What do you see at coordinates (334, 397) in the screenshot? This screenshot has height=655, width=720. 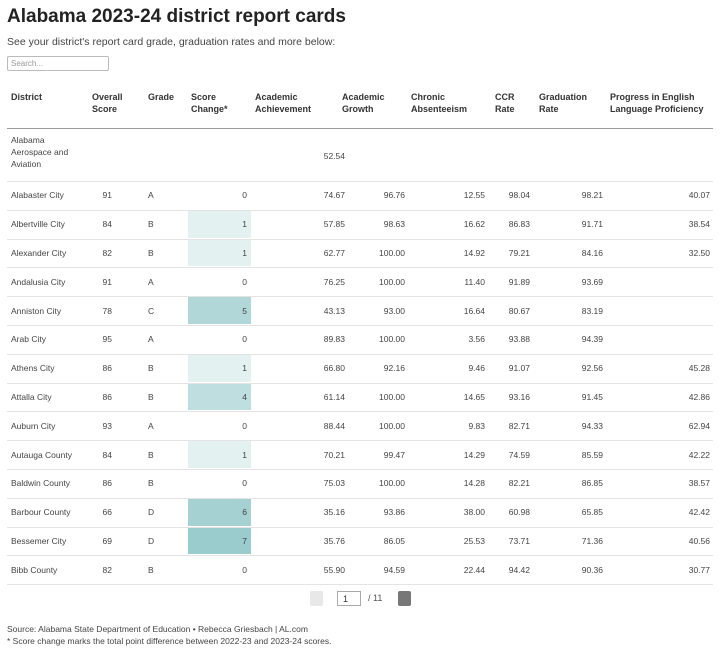 I see `table-cell: 61.14` at bounding box center [334, 397].